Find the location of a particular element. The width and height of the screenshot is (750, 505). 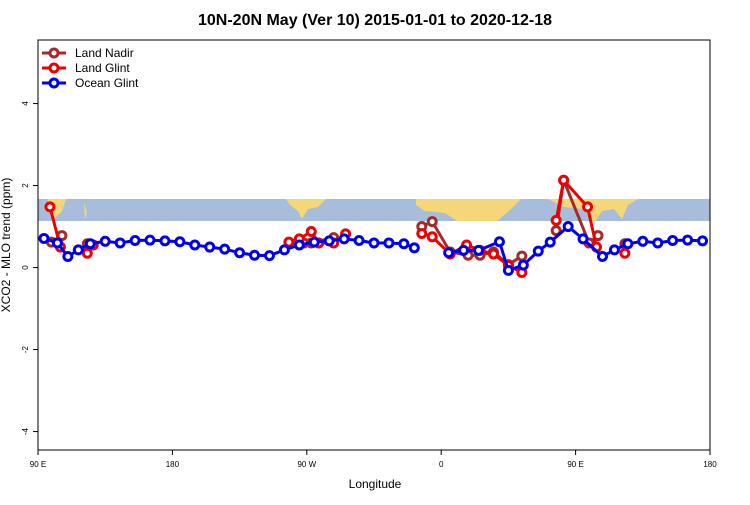

series is located at coordinates (373, 248).